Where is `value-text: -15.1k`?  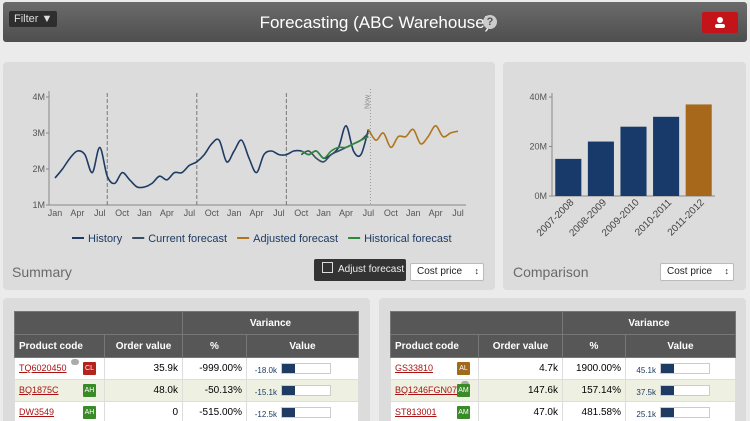
value-text: -15.1k is located at coordinates (265, 392).